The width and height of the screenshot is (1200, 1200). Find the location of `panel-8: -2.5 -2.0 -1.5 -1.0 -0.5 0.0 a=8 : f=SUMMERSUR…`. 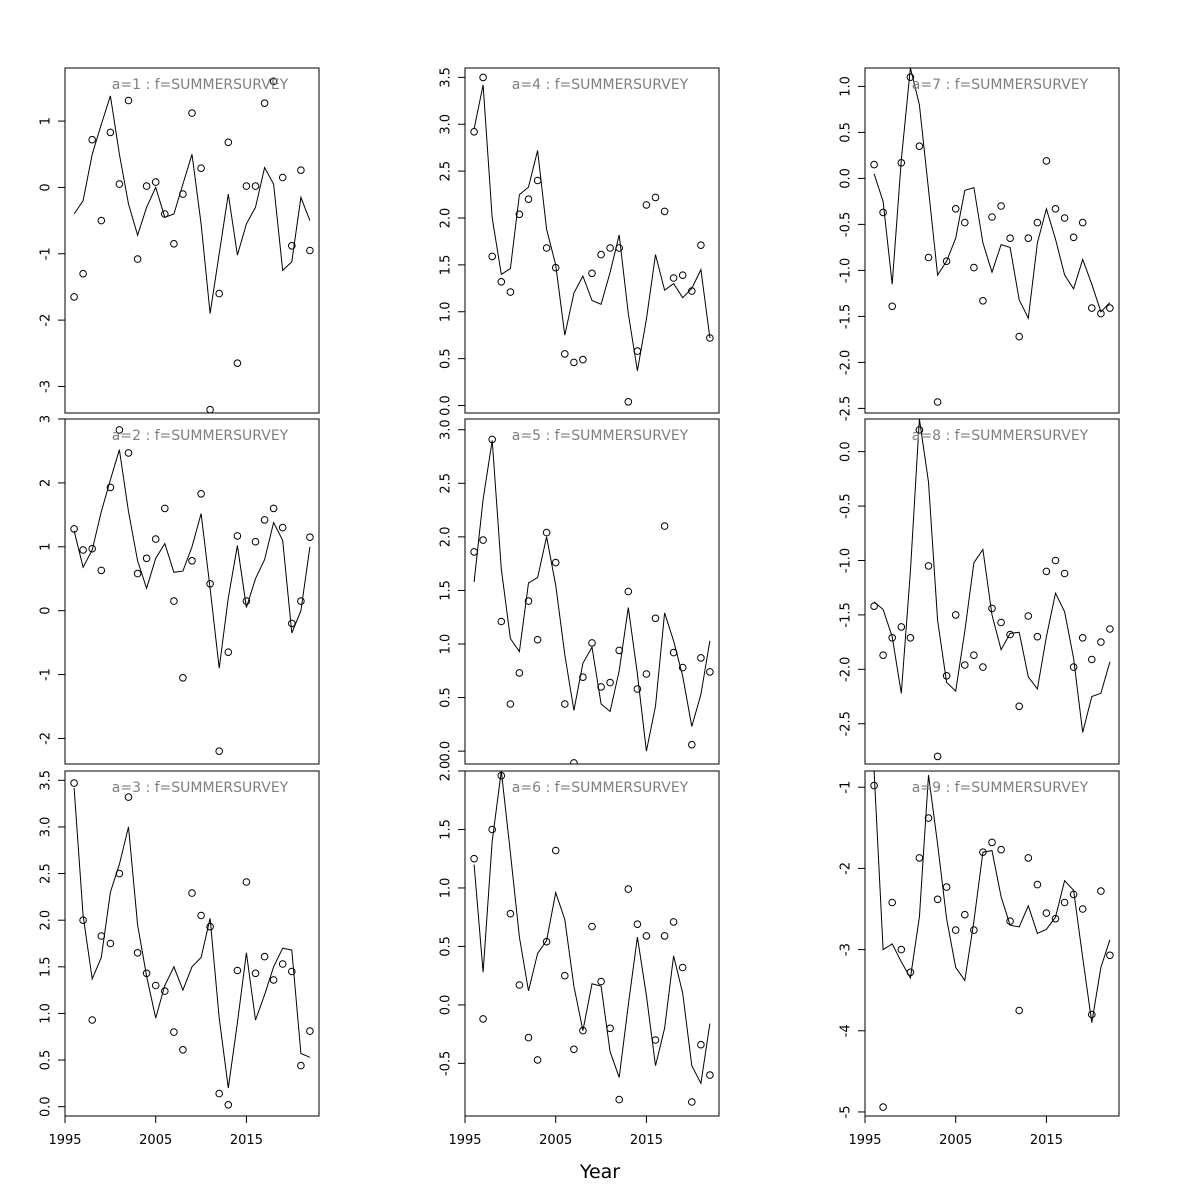

panel-8: -2.5 -2.0 -1.5 -1.0 -0.5 0.0 a=8 : f=SUMMERSUR… is located at coordinates (979, 591).